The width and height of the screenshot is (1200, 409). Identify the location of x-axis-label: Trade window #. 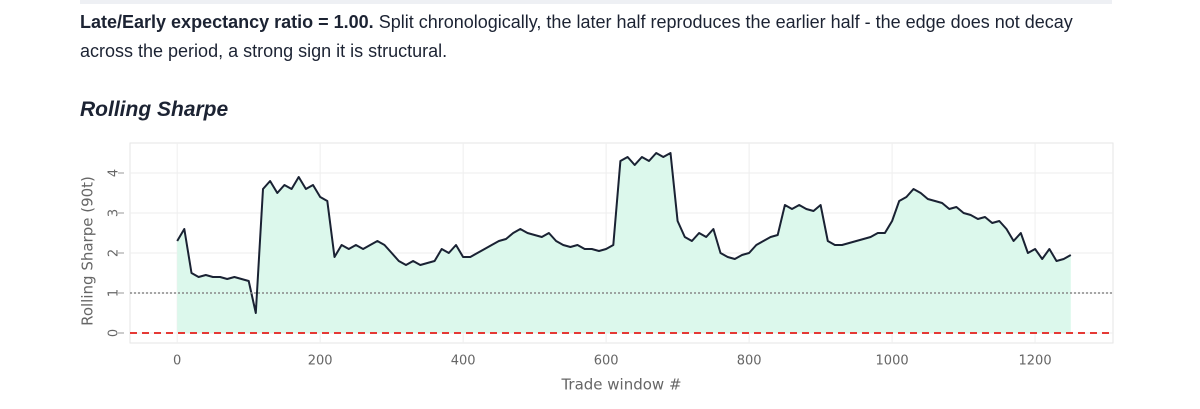
(620, 385).